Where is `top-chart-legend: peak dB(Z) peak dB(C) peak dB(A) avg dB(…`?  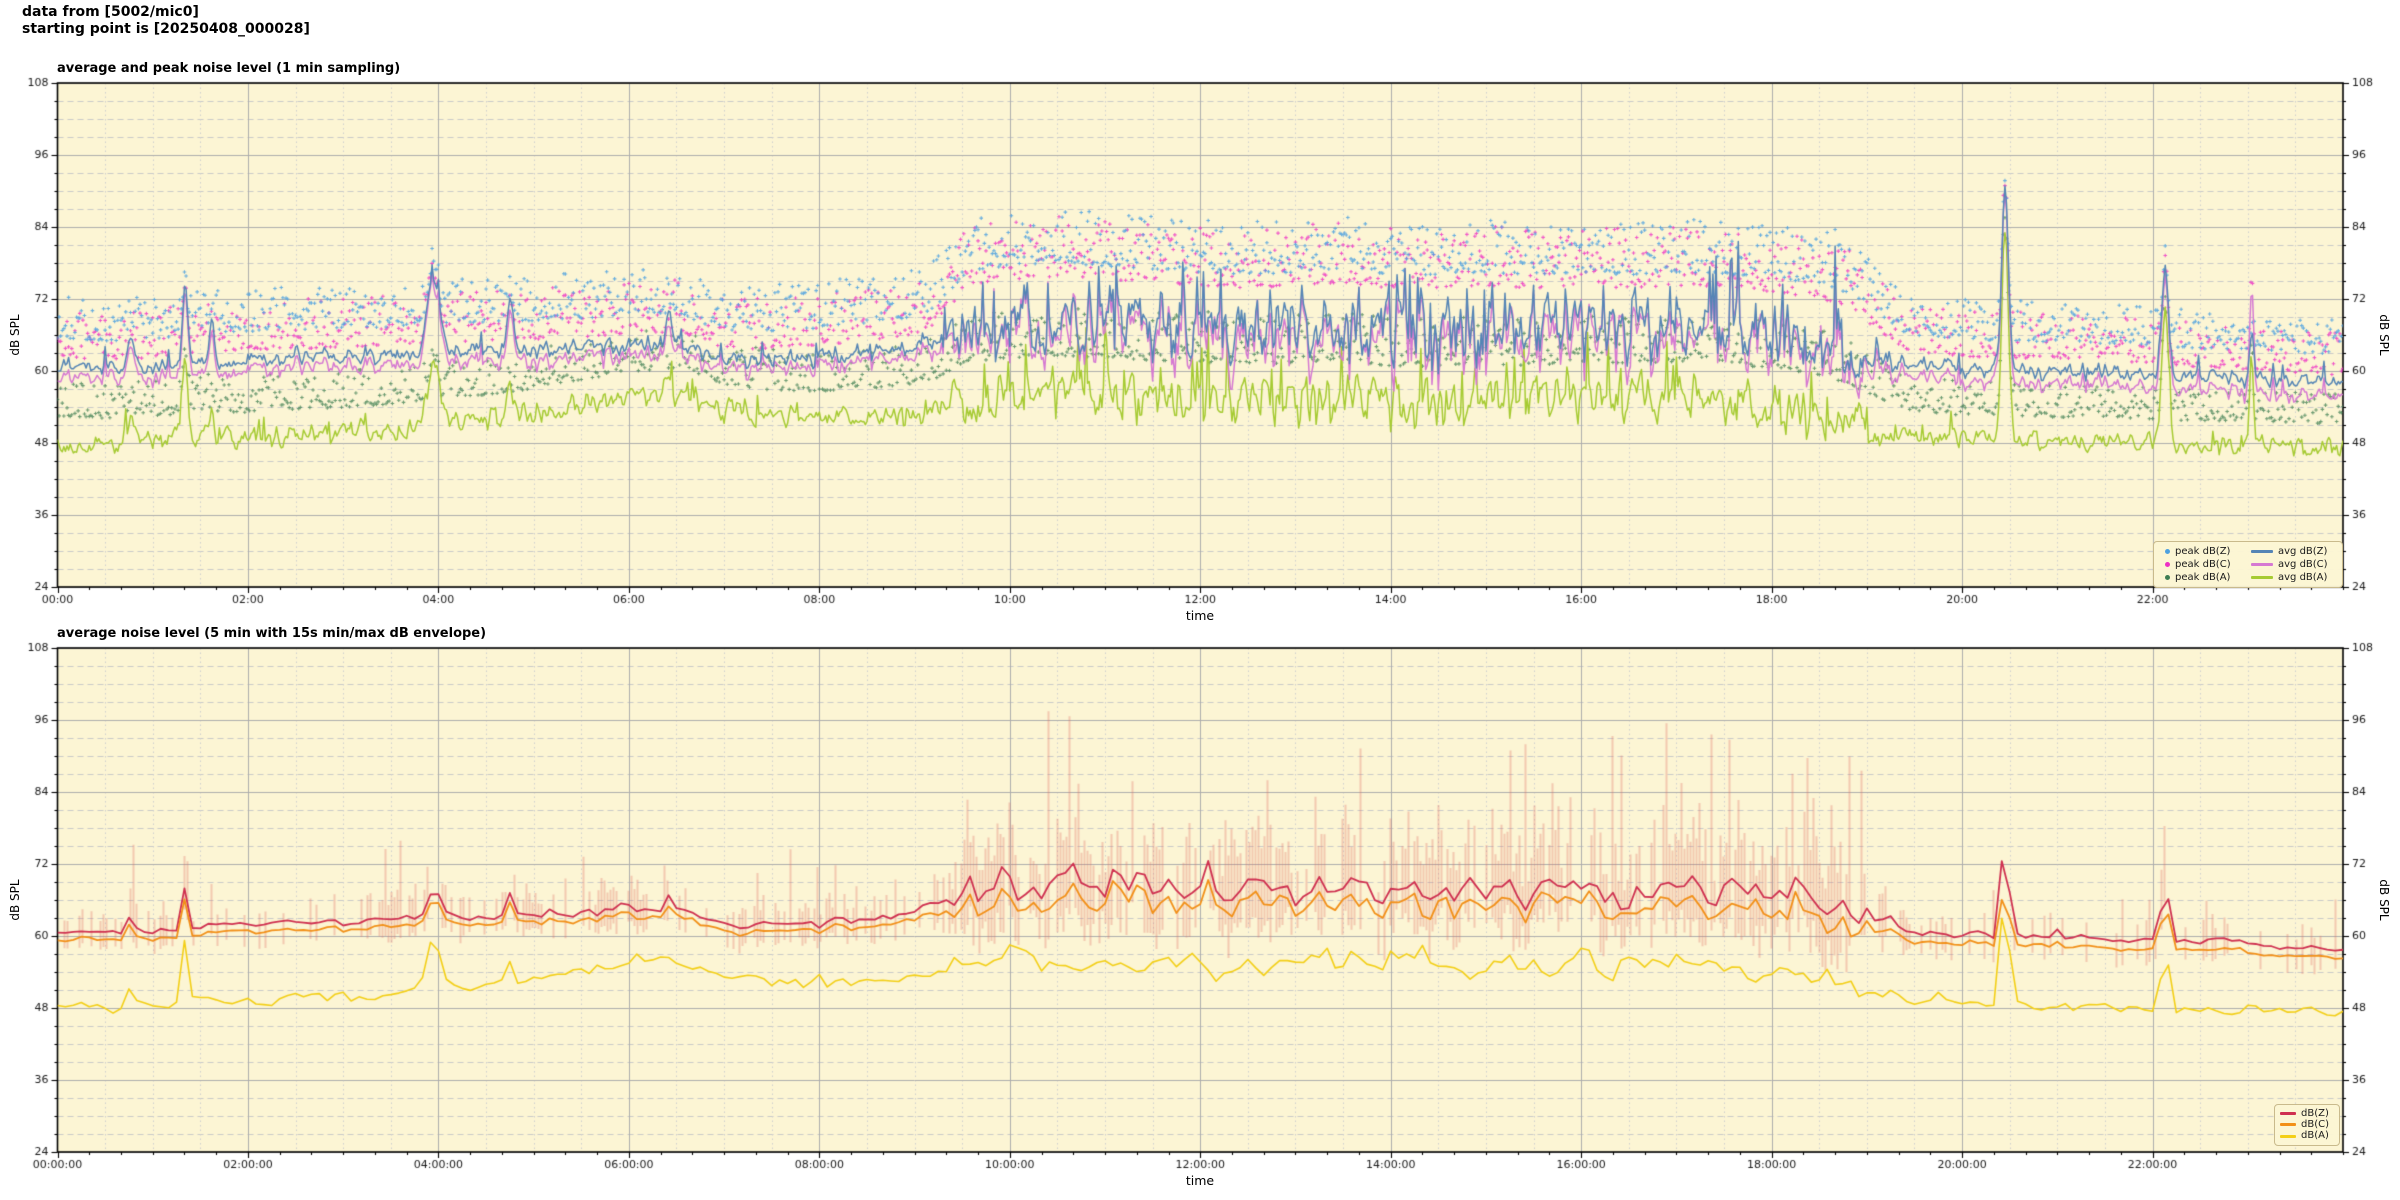 top-chart-legend: peak dB(Z) peak dB(C) peak dB(A) avg dB(… is located at coordinates (2248, 564).